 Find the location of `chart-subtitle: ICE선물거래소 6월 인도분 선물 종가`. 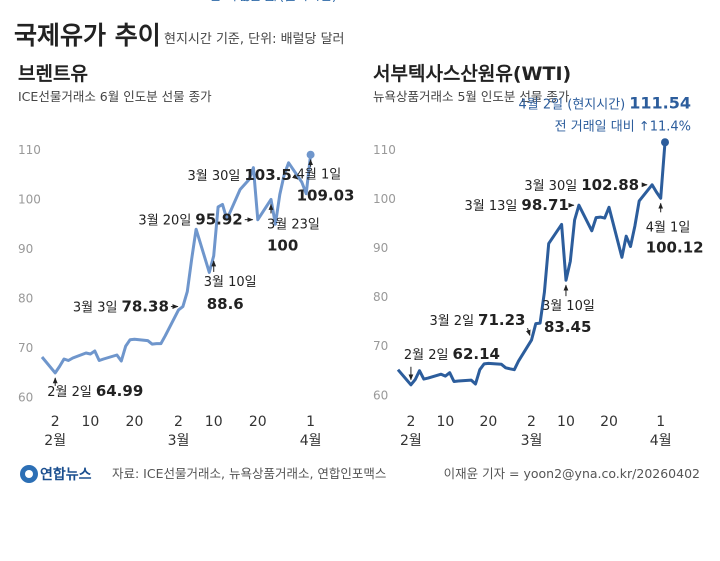

chart-subtitle: ICE선물거래소 6월 인도분 선물 종가 is located at coordinates (115, 96).